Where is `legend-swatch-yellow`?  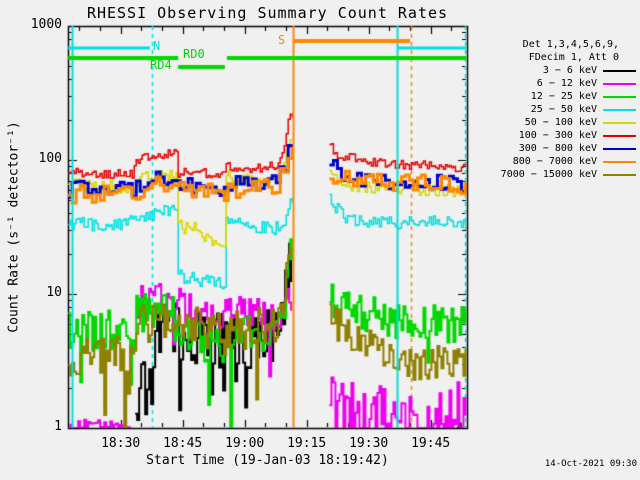
legend-swatch-yellow is located at coordinates (619, 122).